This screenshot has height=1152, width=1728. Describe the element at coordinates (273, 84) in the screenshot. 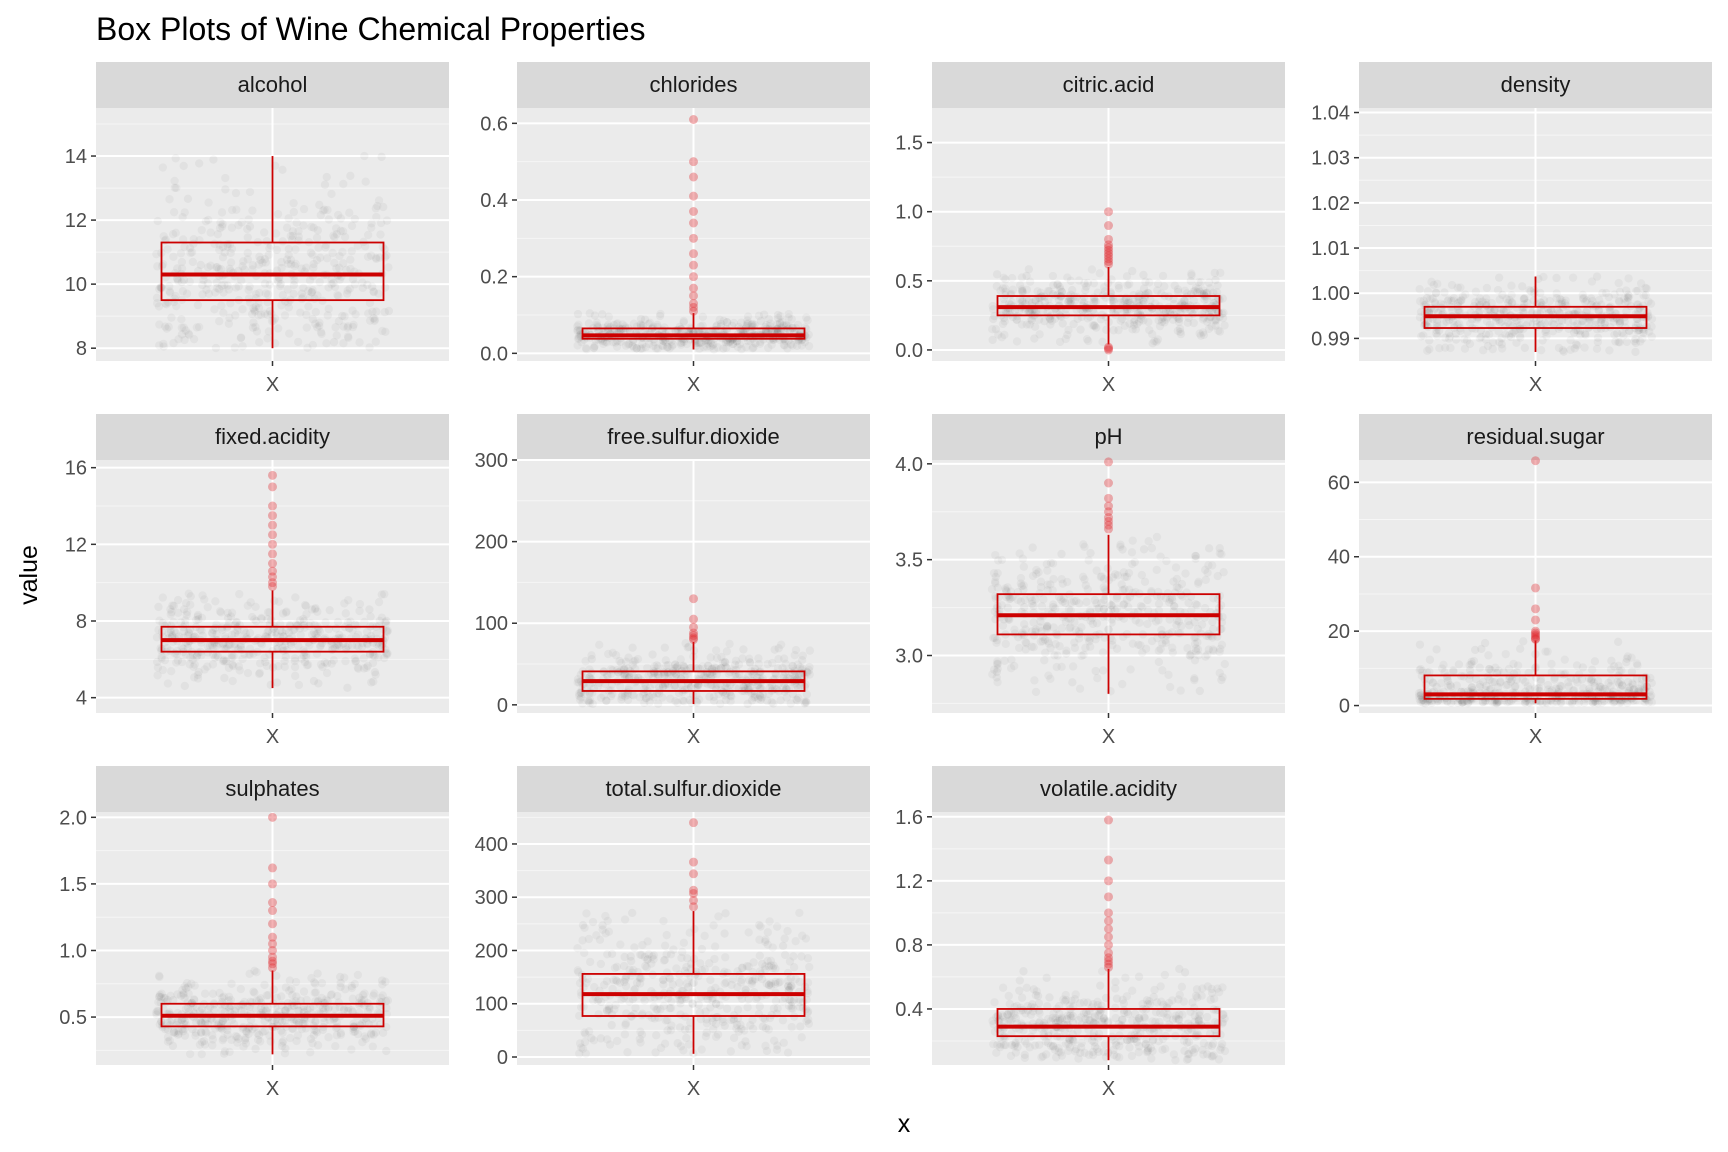

I see `facet-strip-label: alcohol` at that location.